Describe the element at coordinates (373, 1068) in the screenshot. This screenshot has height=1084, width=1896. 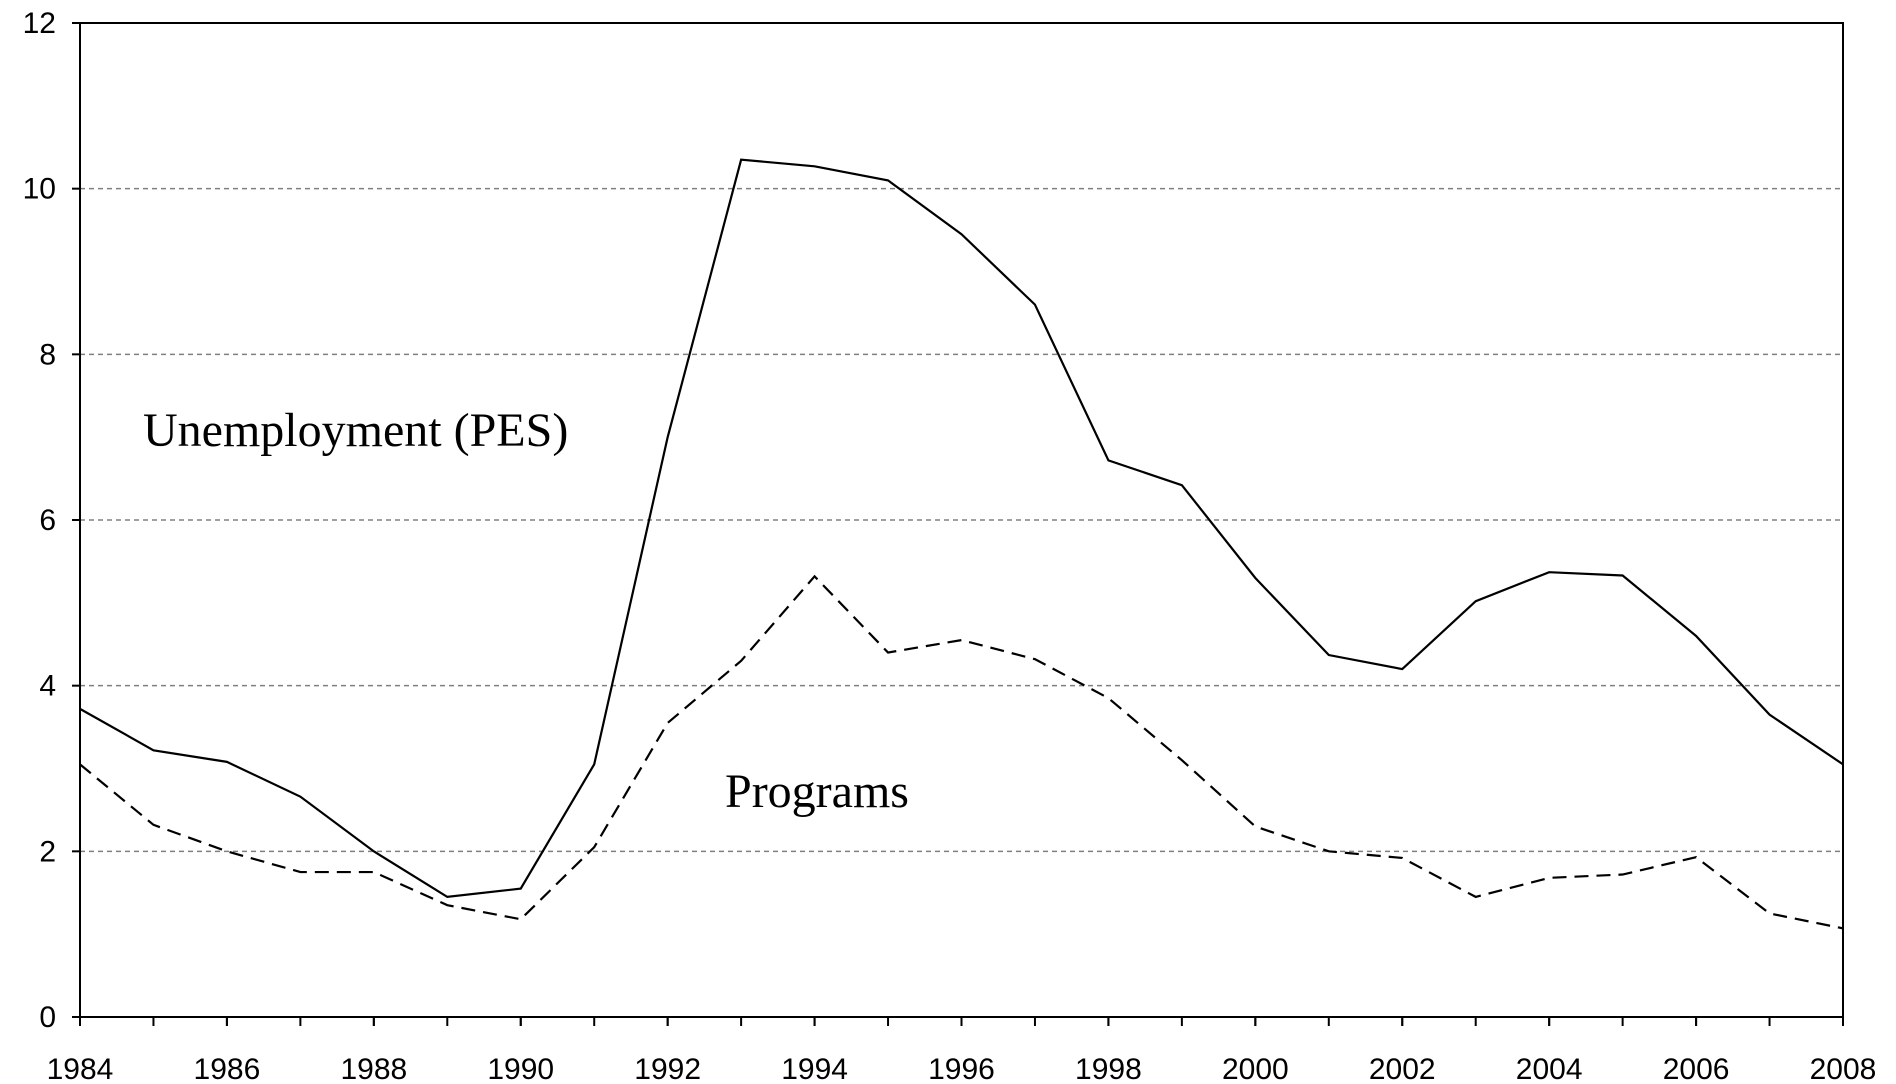
I see `x-tick-label: 1988` at that location.